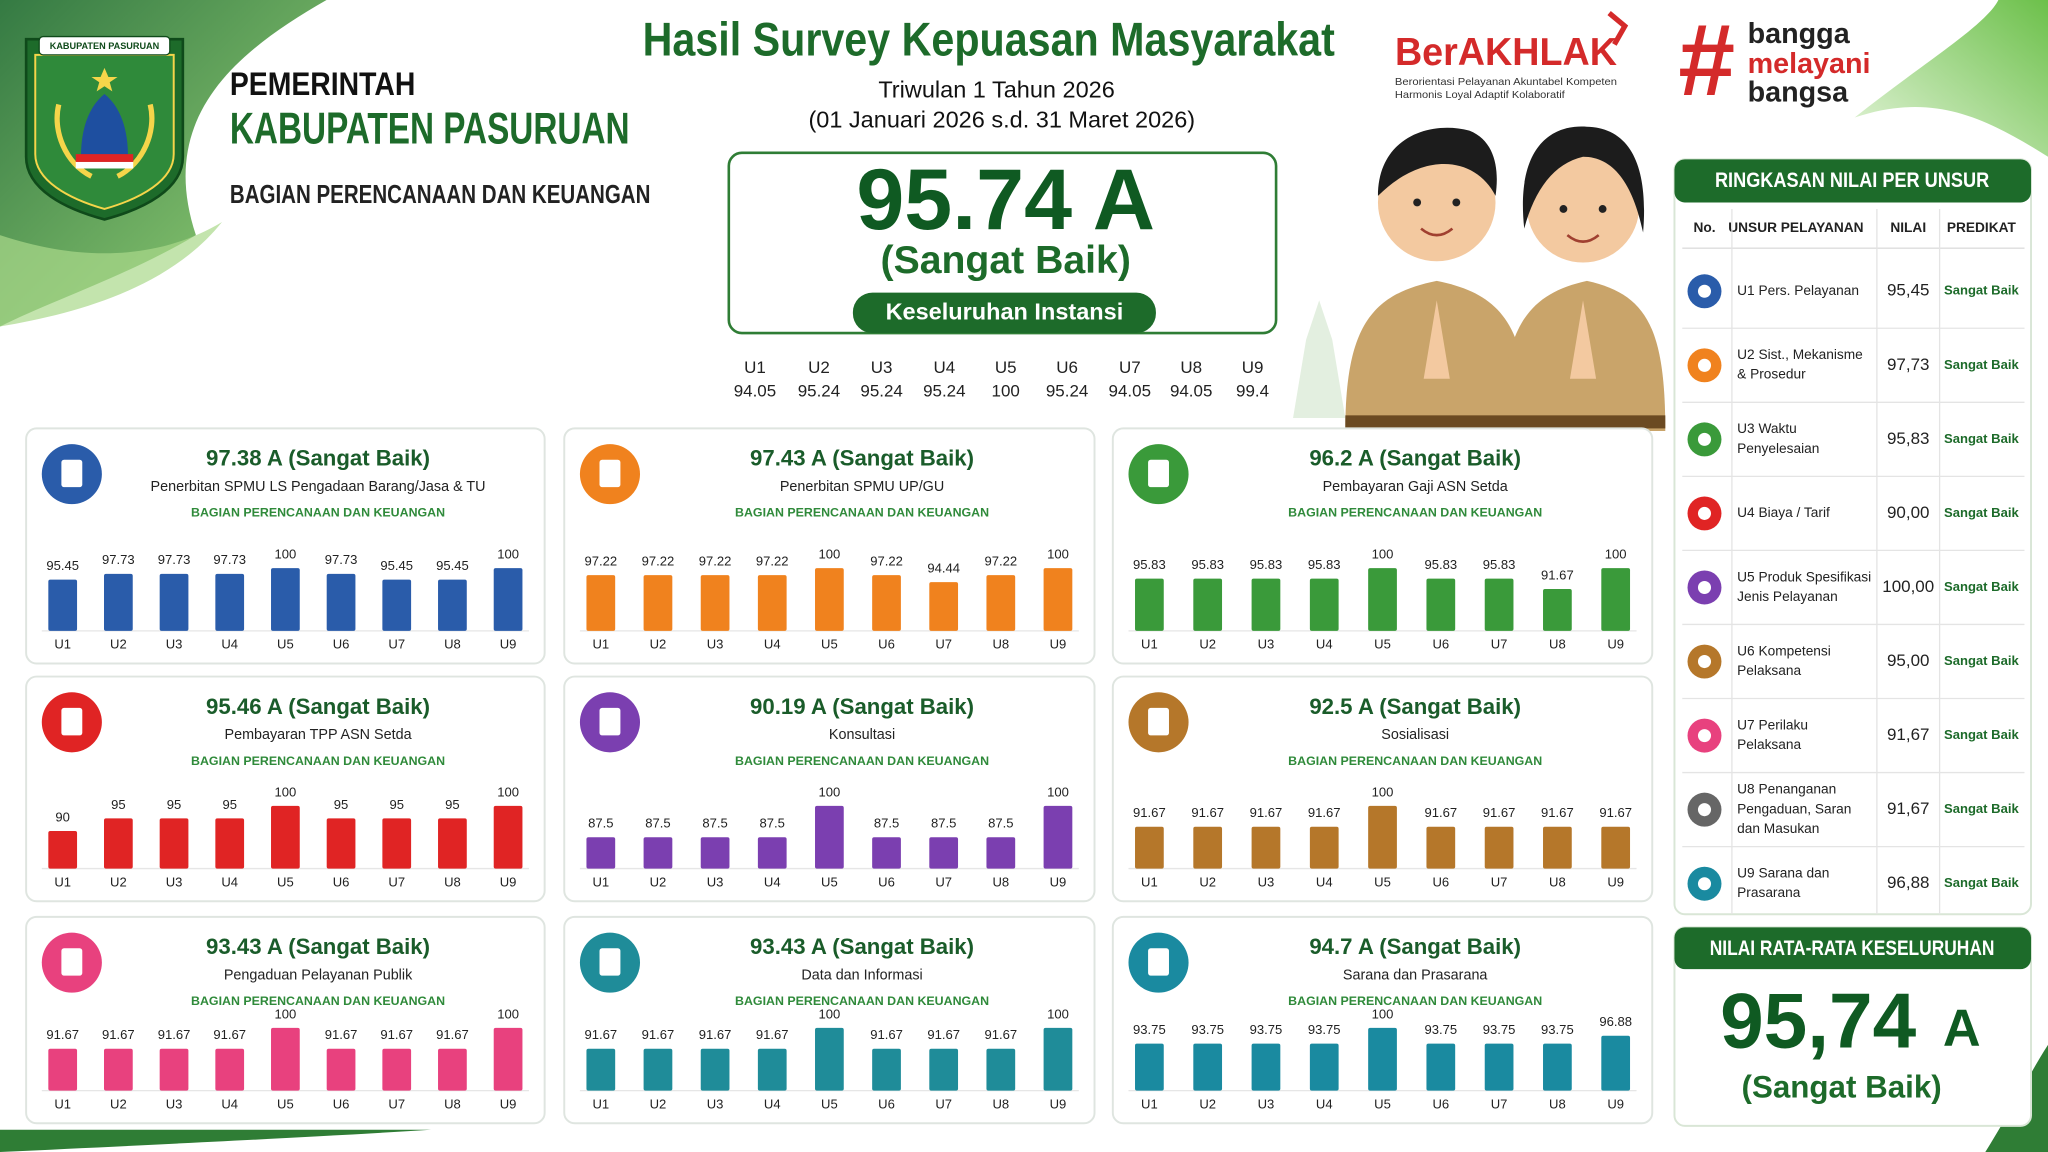 The image size is (2048, 1152). What do you see at coordinates (772, 881) in the screenshot?
I see `x-tick-label: U4` at bounding box center [772, 881].